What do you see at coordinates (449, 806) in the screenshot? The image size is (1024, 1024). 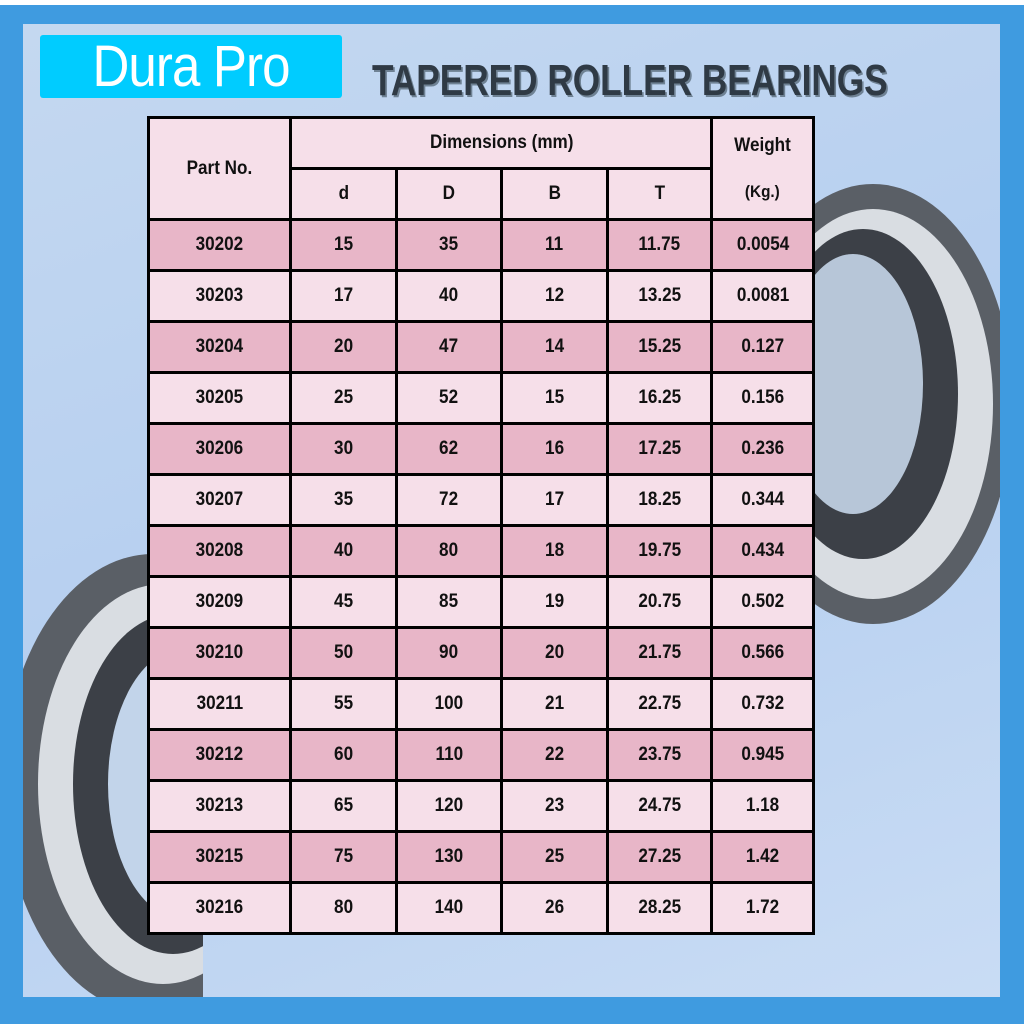 I see `cell-D: 120` at bounding box center [449, 806].